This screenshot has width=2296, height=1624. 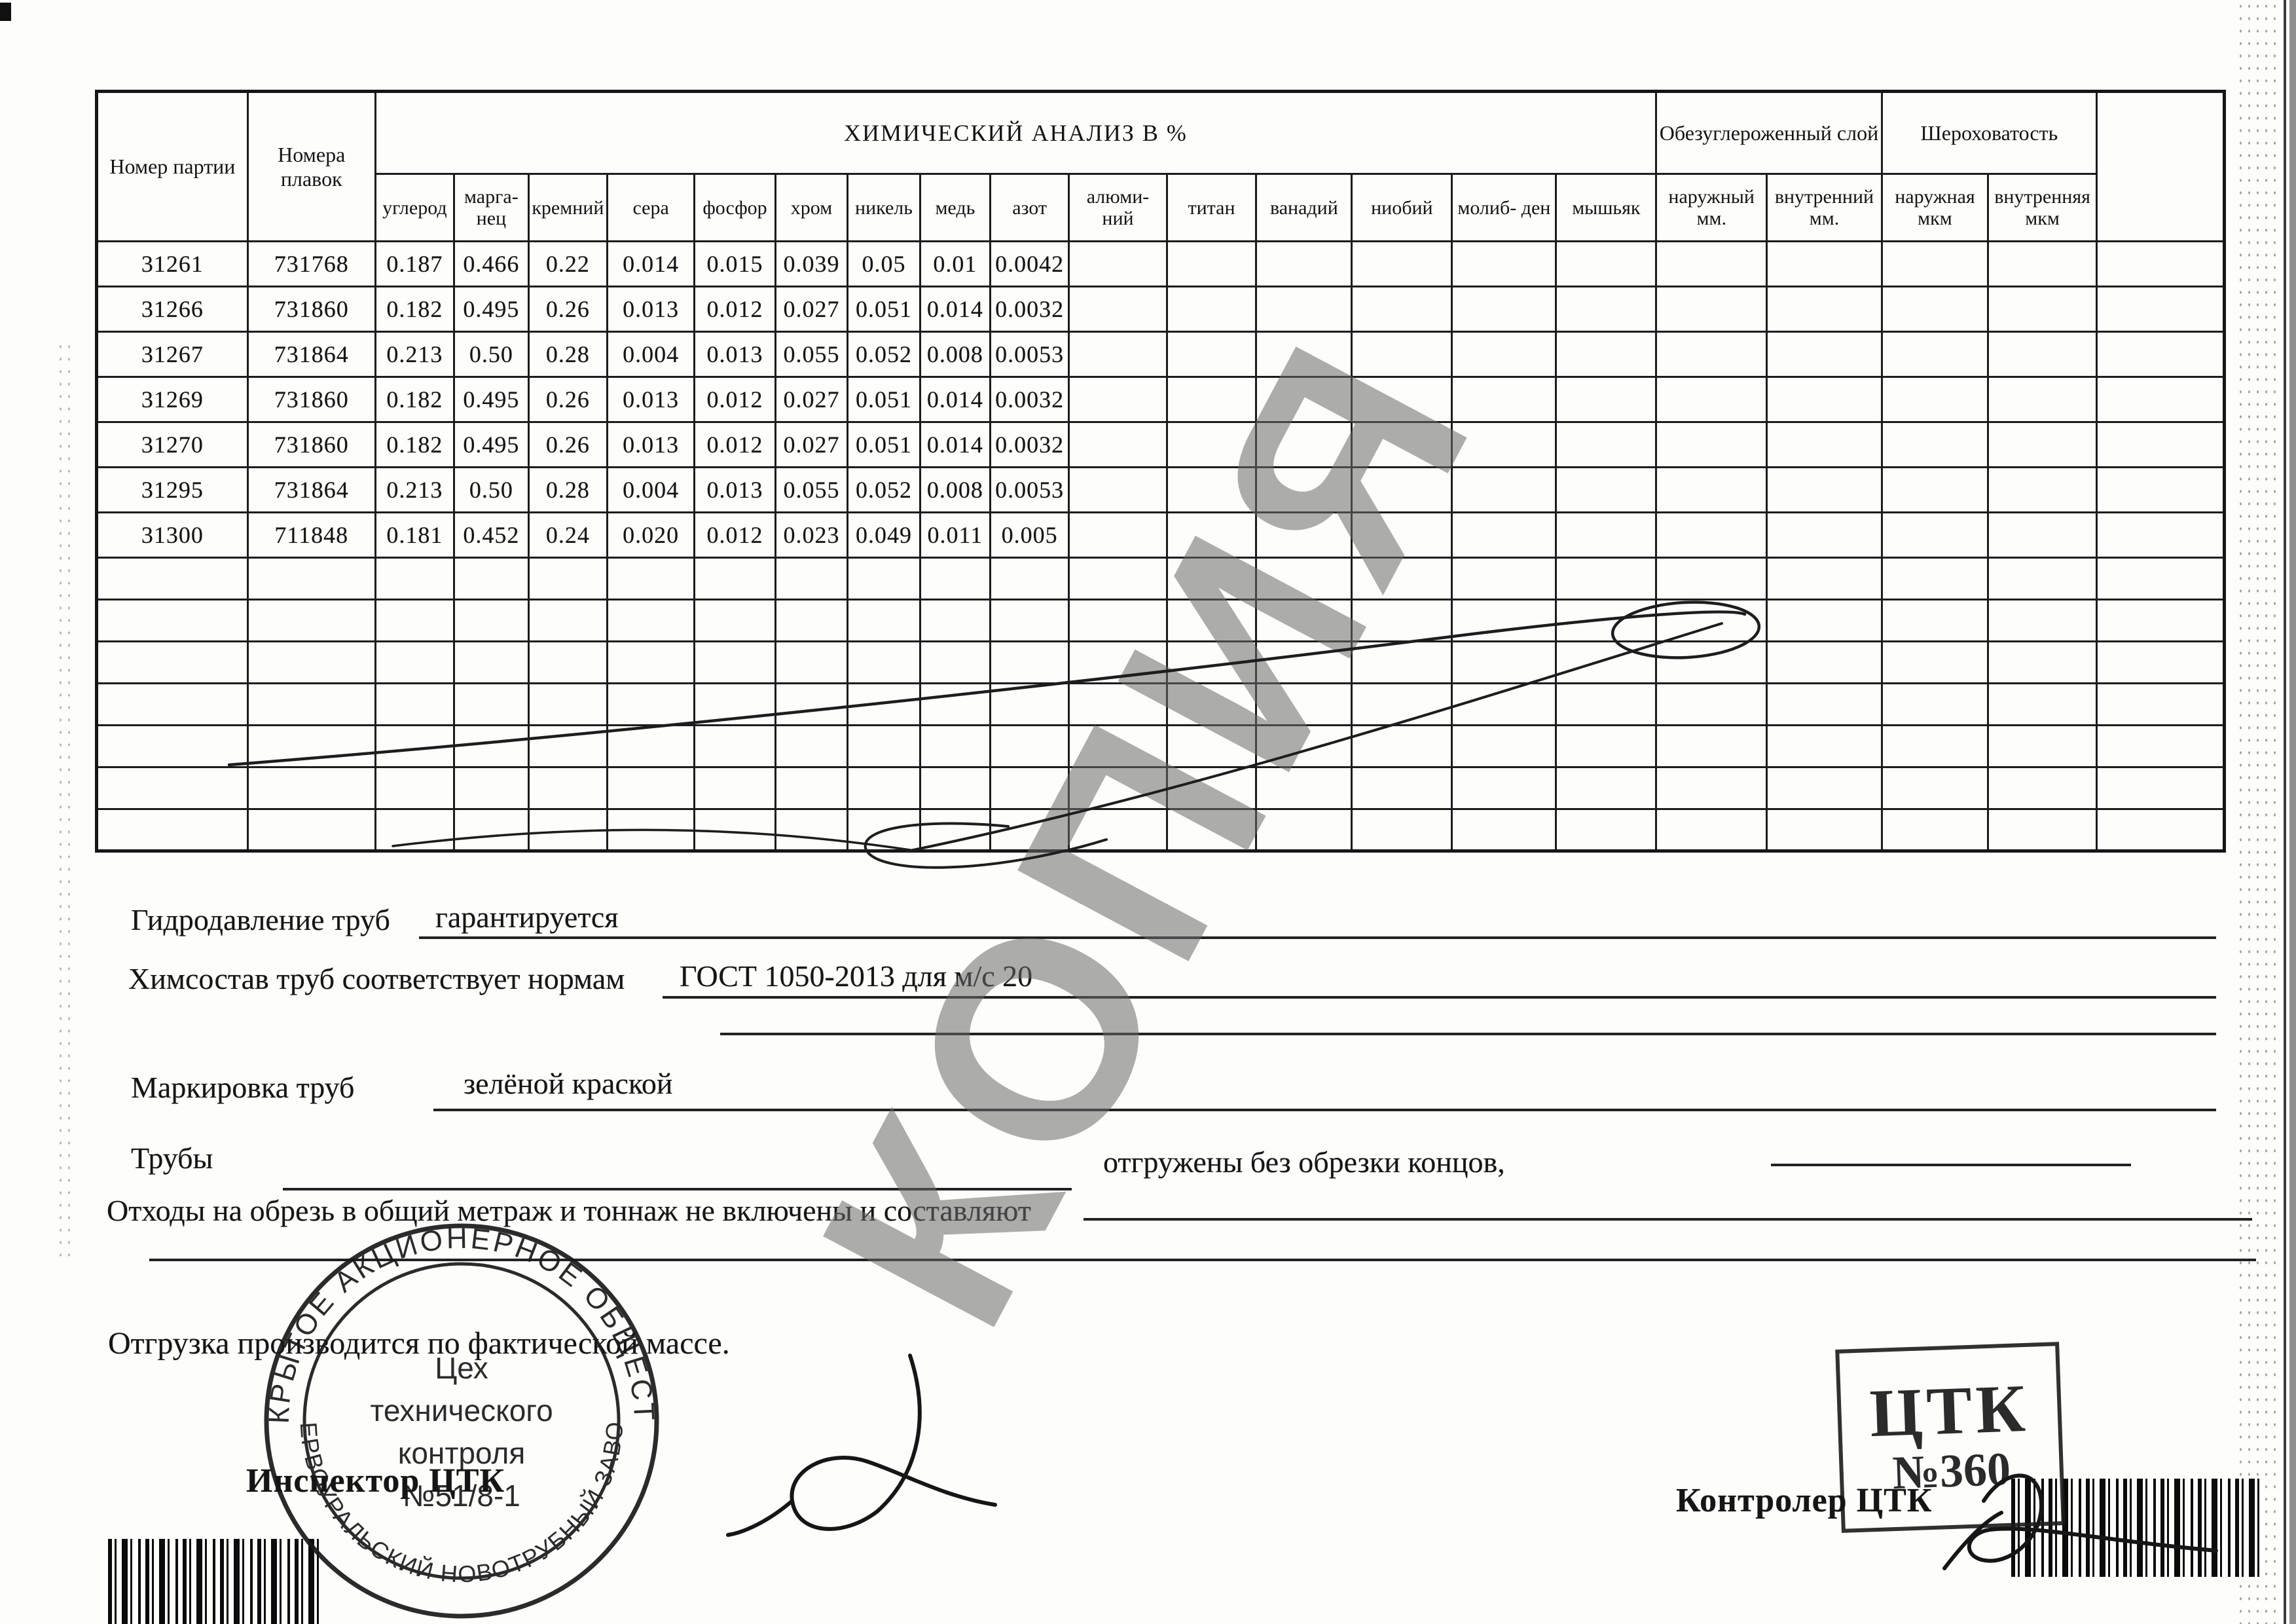 What do you see at coordinates (1989, 132) in the screenshot?
I see `group-header-roughness: Шероховатость` at bounding box center [1989, 132].